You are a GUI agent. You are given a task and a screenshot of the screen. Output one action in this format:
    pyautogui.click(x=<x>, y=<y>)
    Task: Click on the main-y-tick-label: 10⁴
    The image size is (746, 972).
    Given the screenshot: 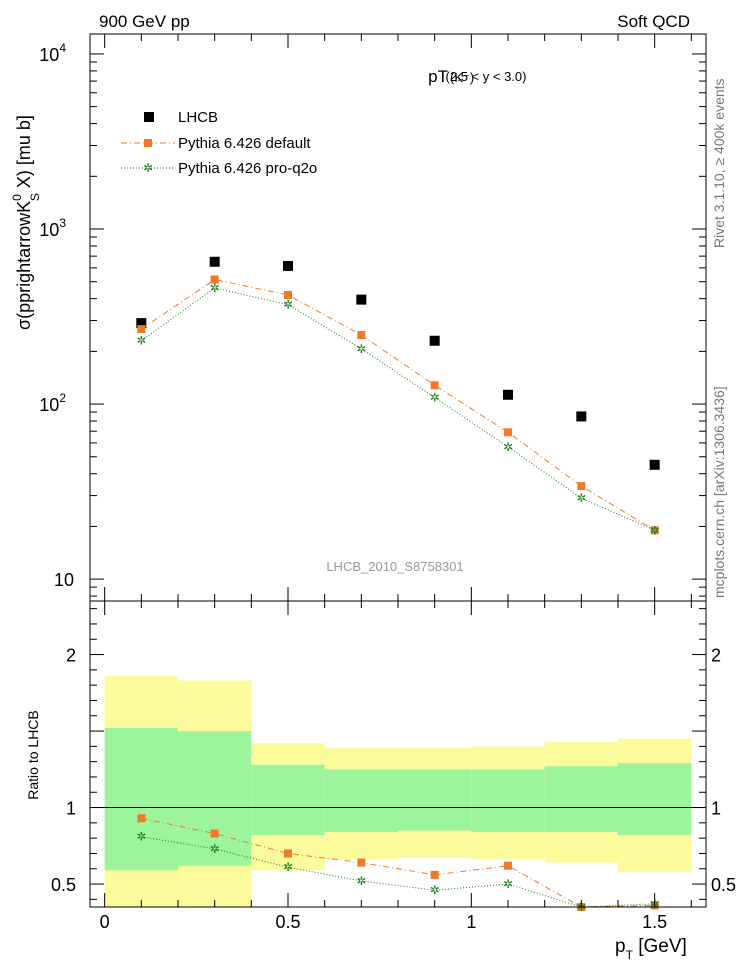 What is the action you would take?
    pyautogui.click(x=52, y=53)
    